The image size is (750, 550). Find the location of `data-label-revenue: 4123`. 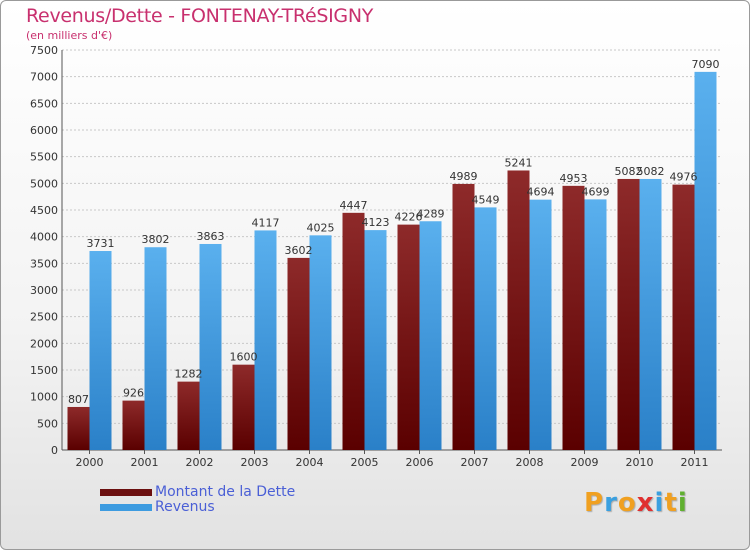

data-label-revenue: 4123 is located at coordinates (376, 222).